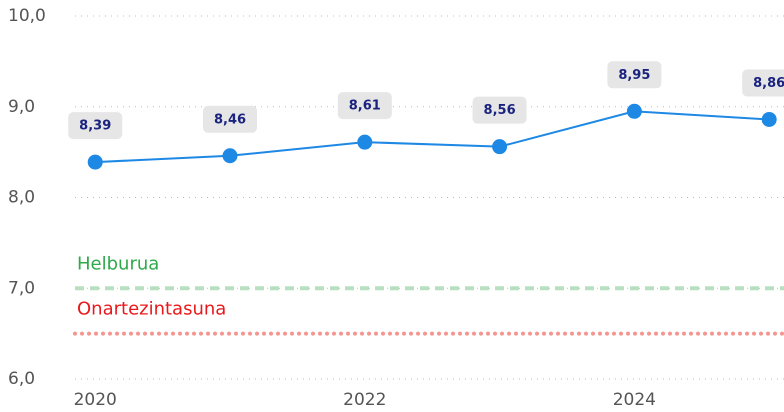 Image resolution: width=784 pixels, height=412 pixels. Describe the element at coordinates (95, 400) in the screenshot. I see `x-tick-label: 2020` at that location.